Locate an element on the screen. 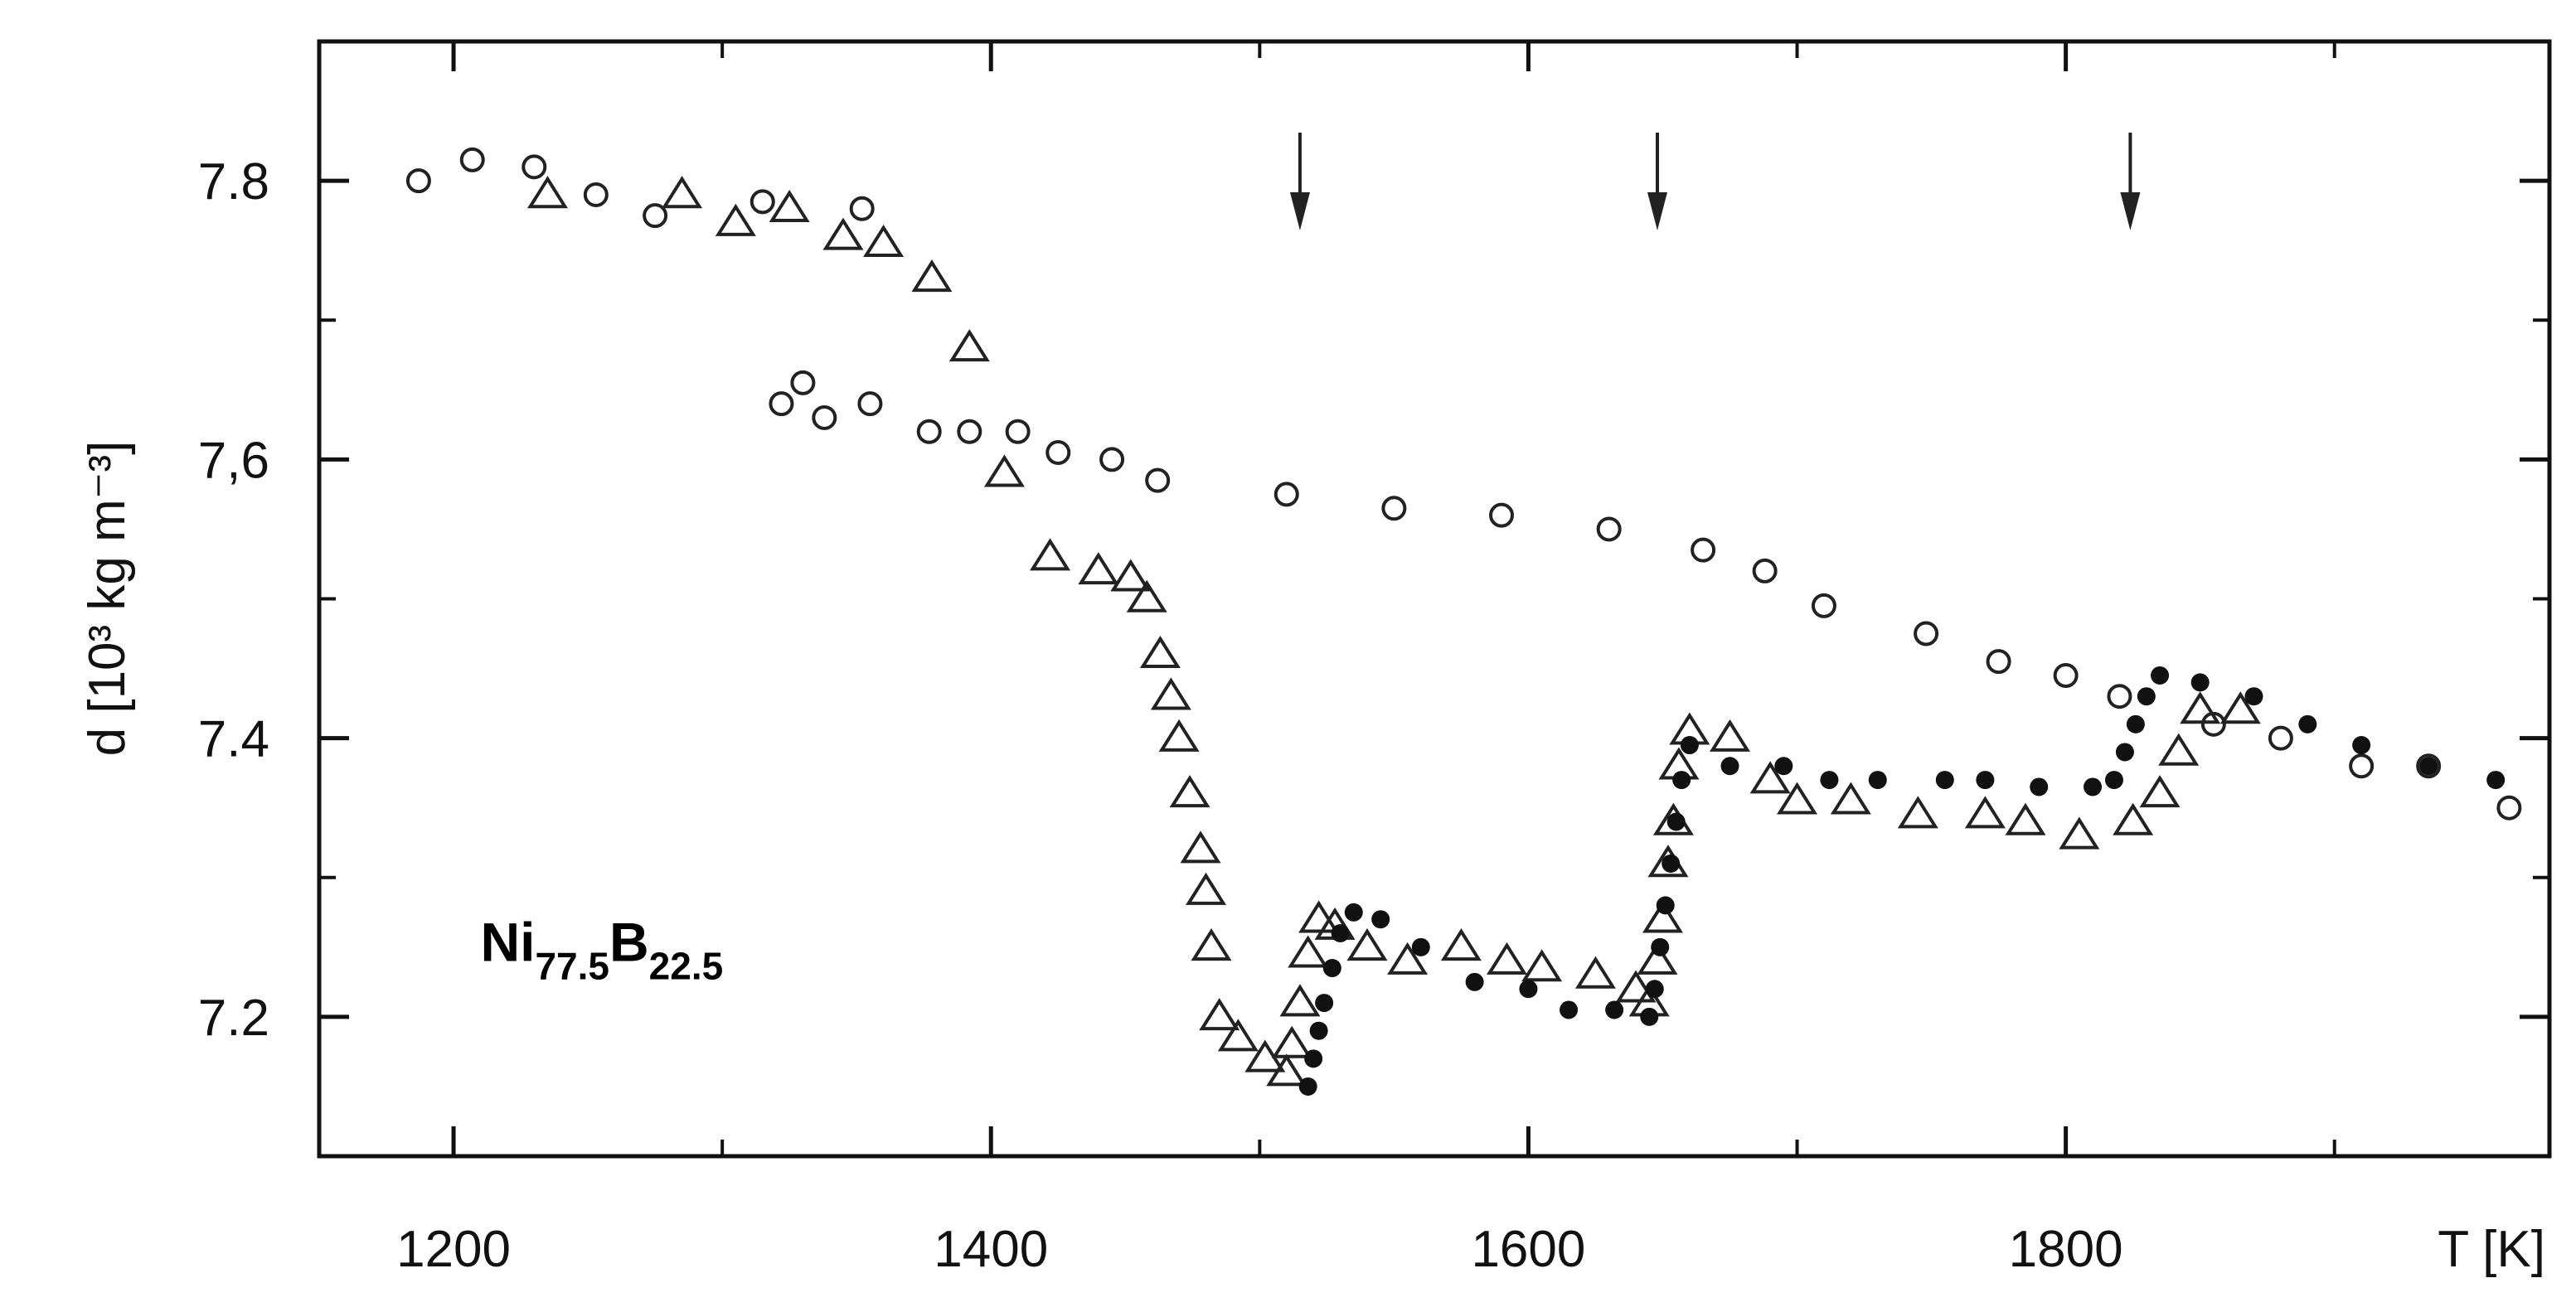  y-axis-label: d [10³ kg m⁻³] is located at coordinates (107, 599).